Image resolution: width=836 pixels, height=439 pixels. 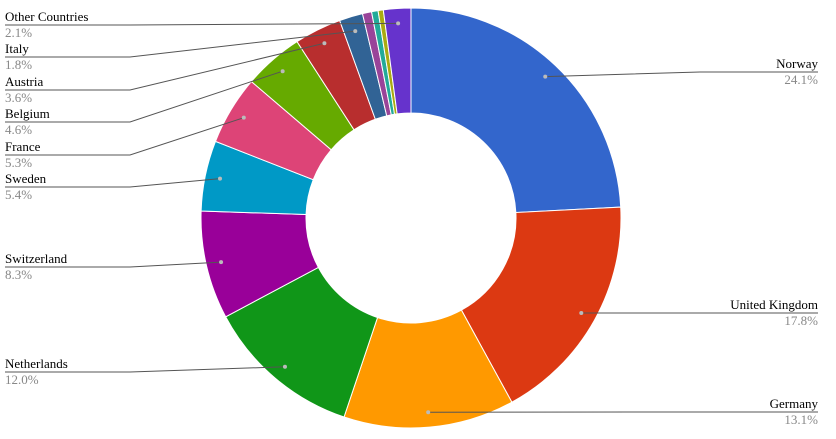 What do you see at coordinates (794, 403) in the screenshot?
I see `slice-label: Germany` at bounding box center [794, 403].